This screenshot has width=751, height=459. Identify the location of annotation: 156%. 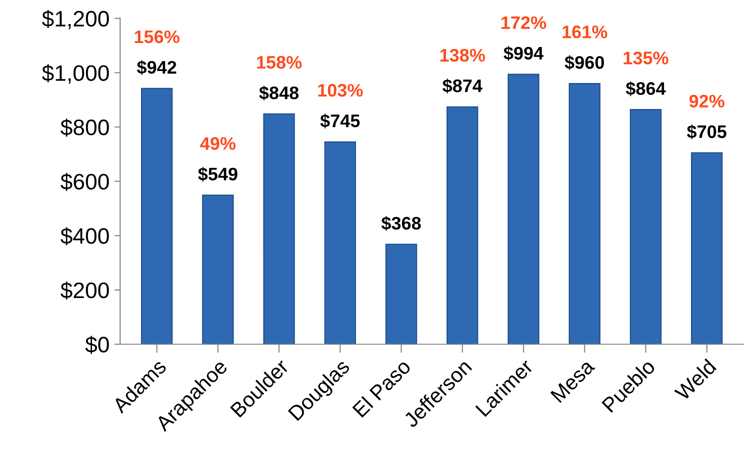
(157, 37).